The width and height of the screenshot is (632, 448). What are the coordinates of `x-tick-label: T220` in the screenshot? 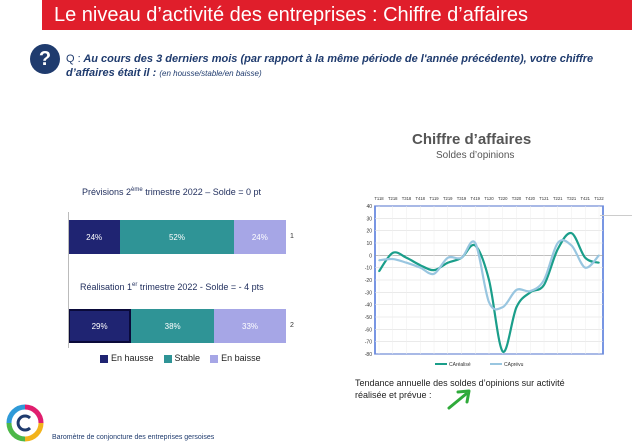 It's located at (503, 198).